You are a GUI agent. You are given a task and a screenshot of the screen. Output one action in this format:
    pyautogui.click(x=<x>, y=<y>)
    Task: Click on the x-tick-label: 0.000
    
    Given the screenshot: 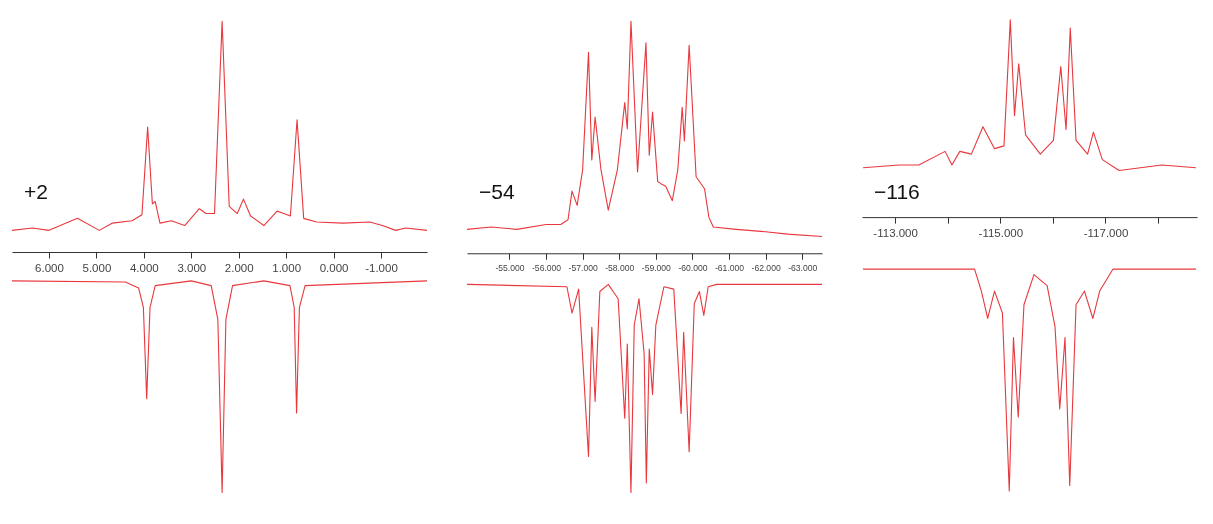 What is the action you would take?
    pyautogui.click(x=334, y=267)
    